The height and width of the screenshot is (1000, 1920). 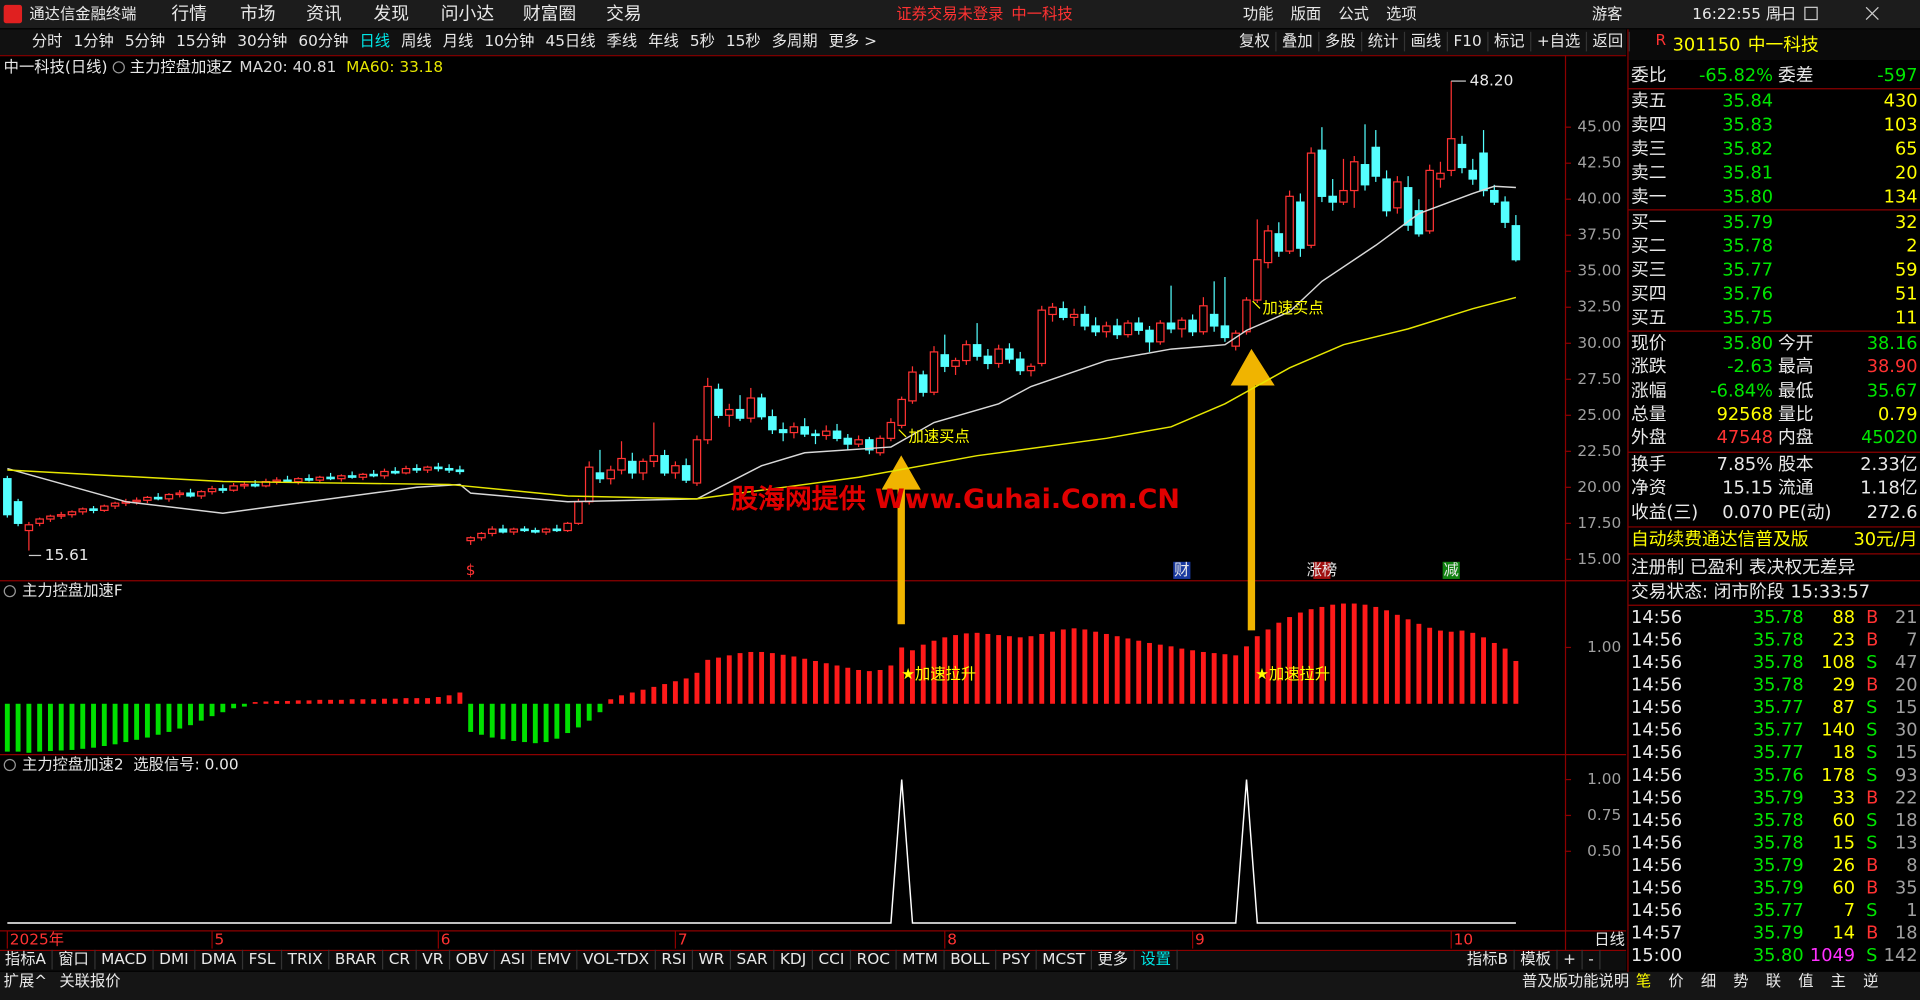 I want to click on period-tab: 月线, so click(x=458, y=41).